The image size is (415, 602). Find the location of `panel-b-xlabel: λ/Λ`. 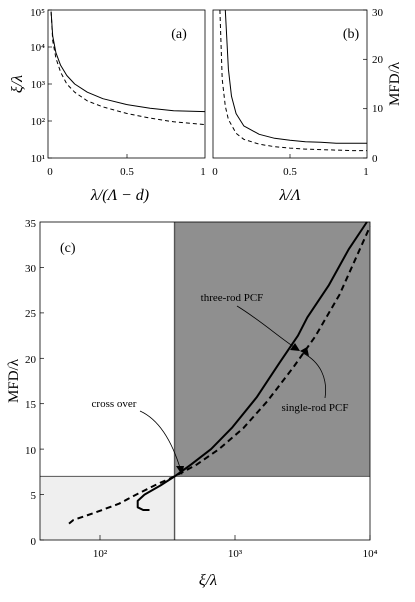

panel-b-xlabel: λ/Λ is located at coordinates (289, 195).